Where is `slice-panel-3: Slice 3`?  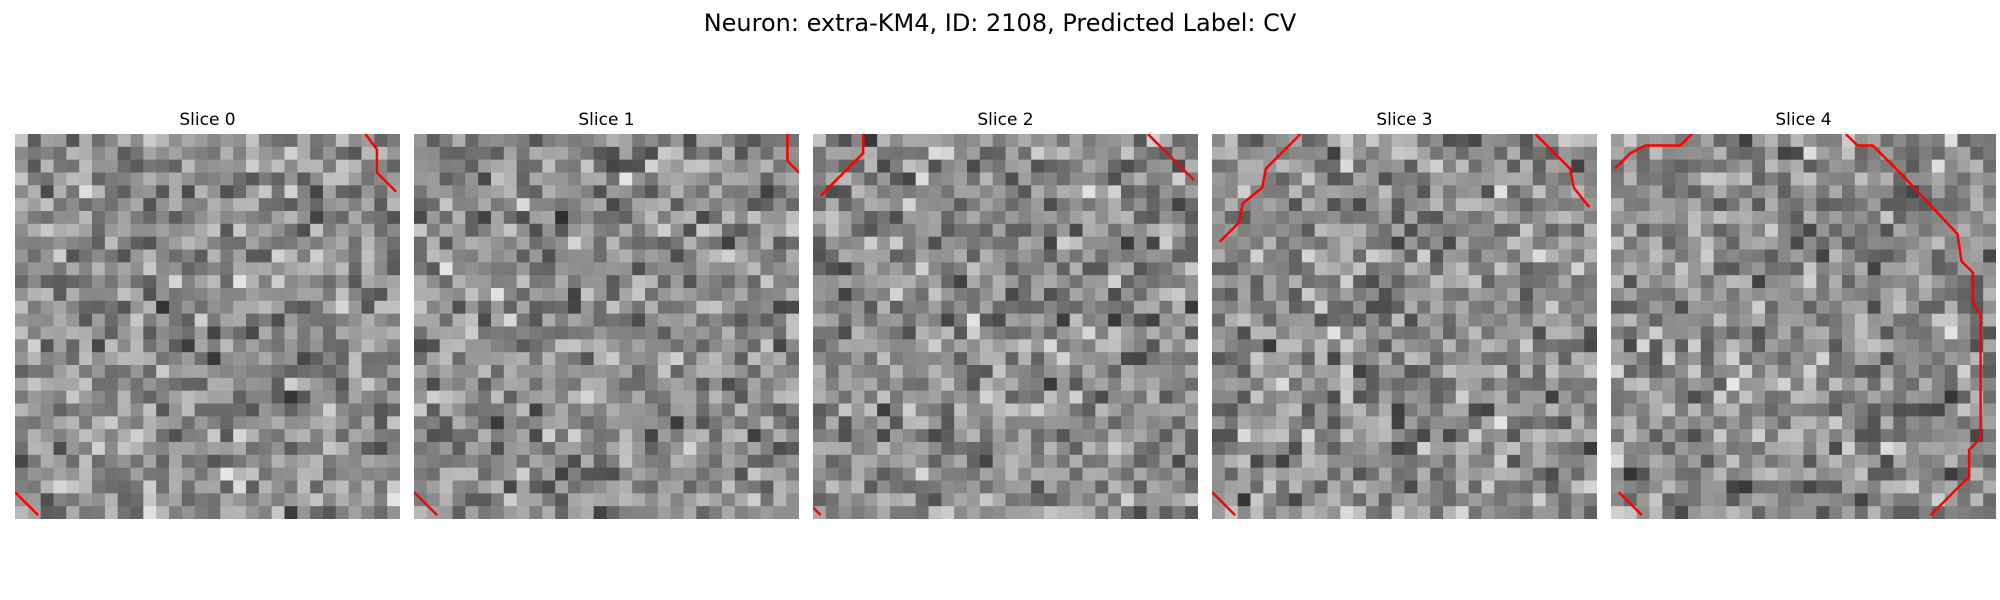 slice-panel-3: Slice 3 is located at coordinates (1404, 313).